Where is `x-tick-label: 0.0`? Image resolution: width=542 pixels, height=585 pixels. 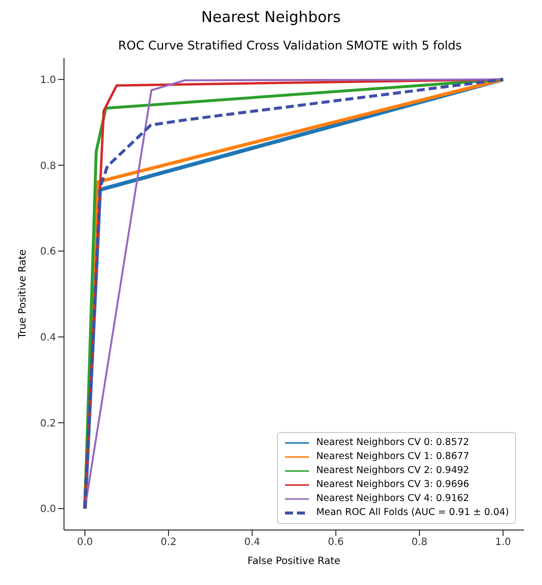 x-tick-label: 0.0 is located at coordinates (84, 542).